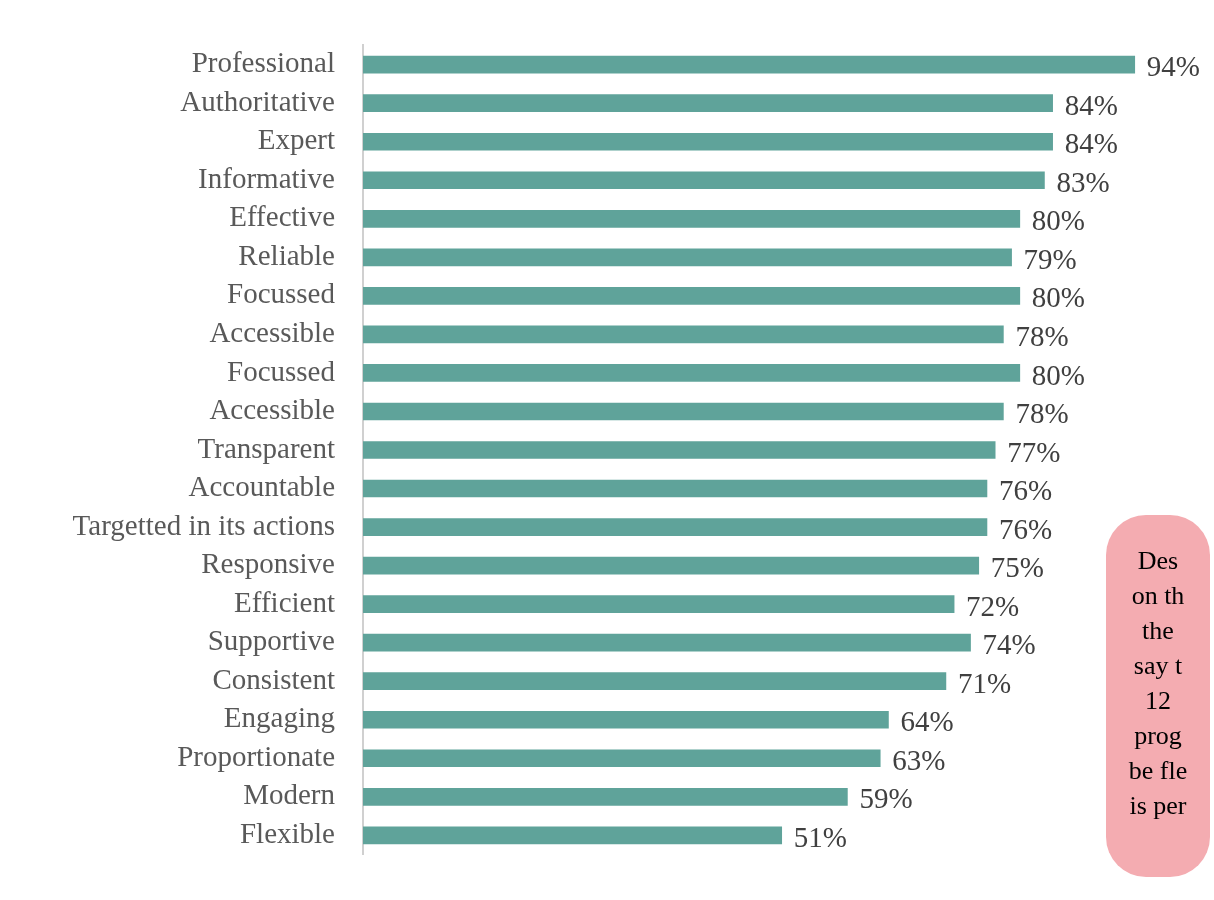 The height and width of the screenshot is (900, 1214). I want to click on y-tick-label: Supportive, so click(271, 640).